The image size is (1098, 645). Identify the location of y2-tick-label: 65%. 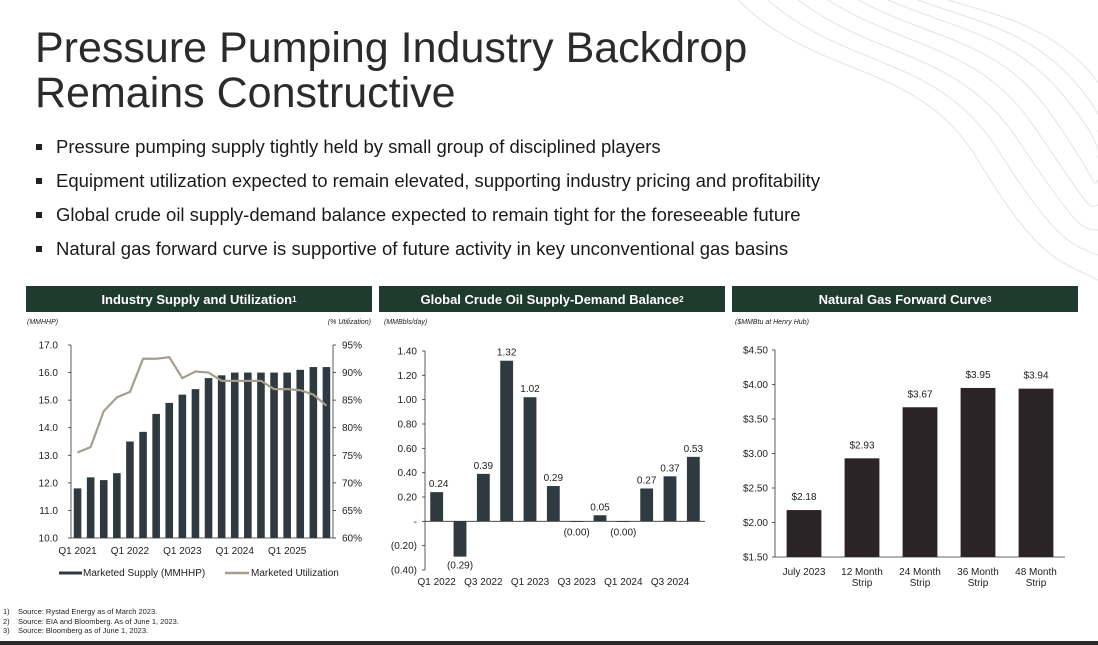
(352, 511).